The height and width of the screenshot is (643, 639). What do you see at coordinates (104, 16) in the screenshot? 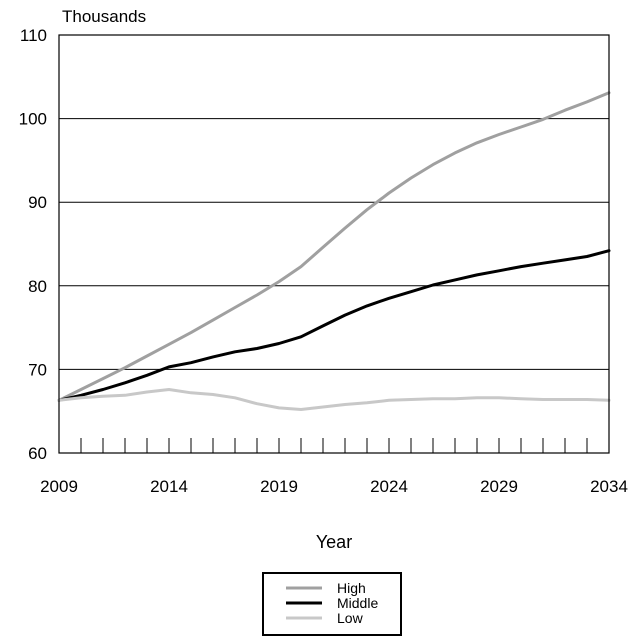
I see `y-axis-label: Thousands` at bounding box center [104, 16].